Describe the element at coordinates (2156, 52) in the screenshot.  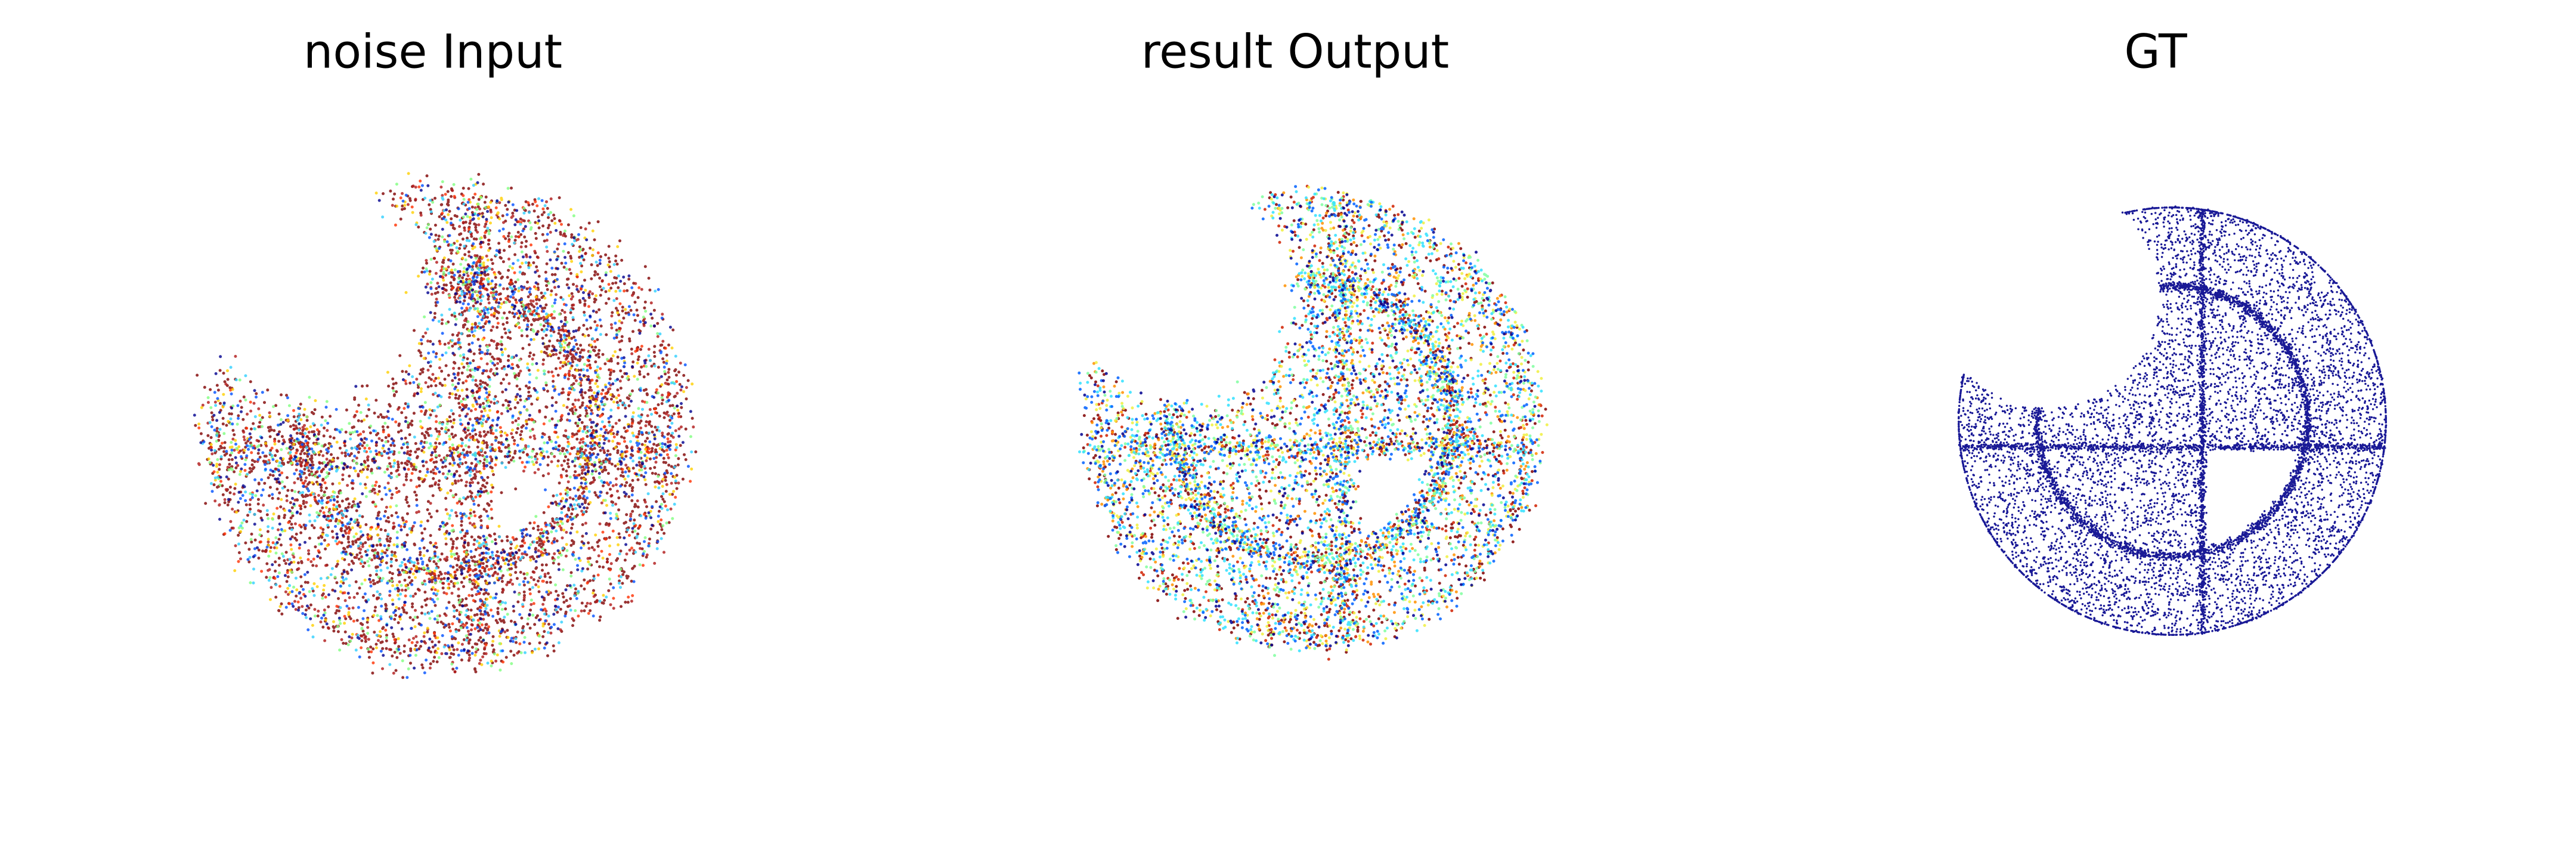
I see `panel-title: GT` at that location.